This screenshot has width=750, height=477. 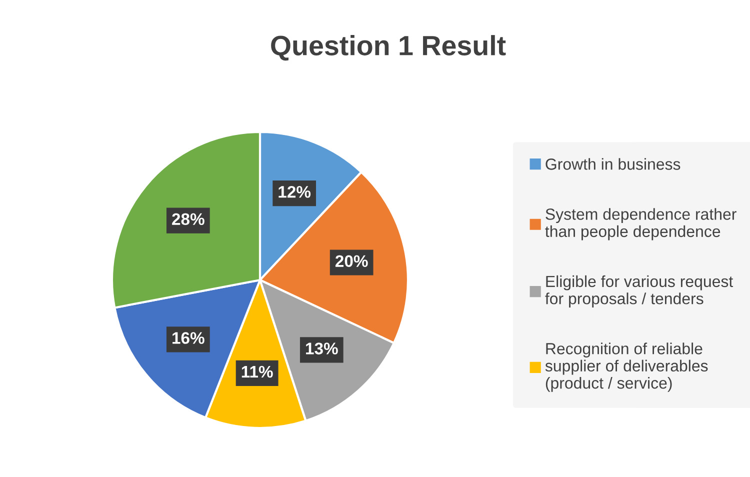 I want to click on data-label: 11%, so click(x=257, y=372).